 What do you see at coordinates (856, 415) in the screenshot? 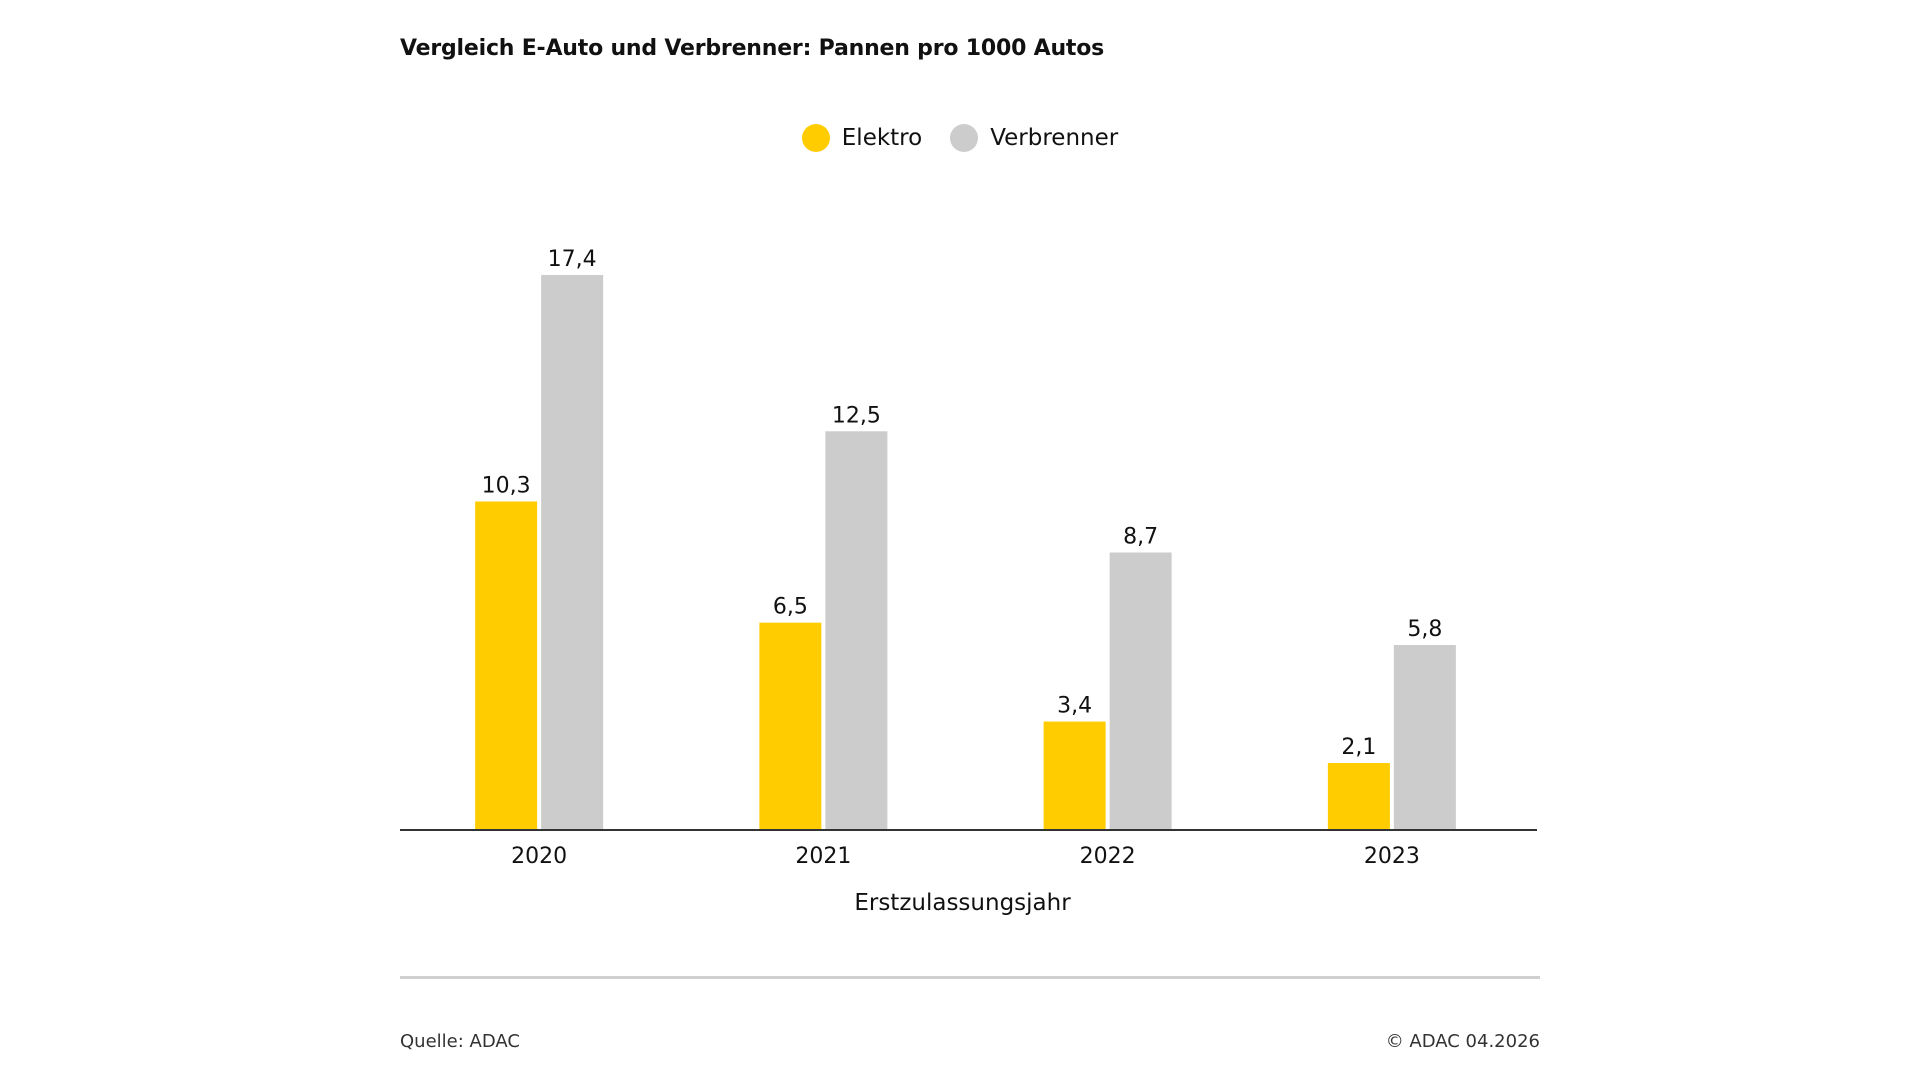
I see `data-label-verbrenner-2021: 12,5` at bounding box center [856, 415].